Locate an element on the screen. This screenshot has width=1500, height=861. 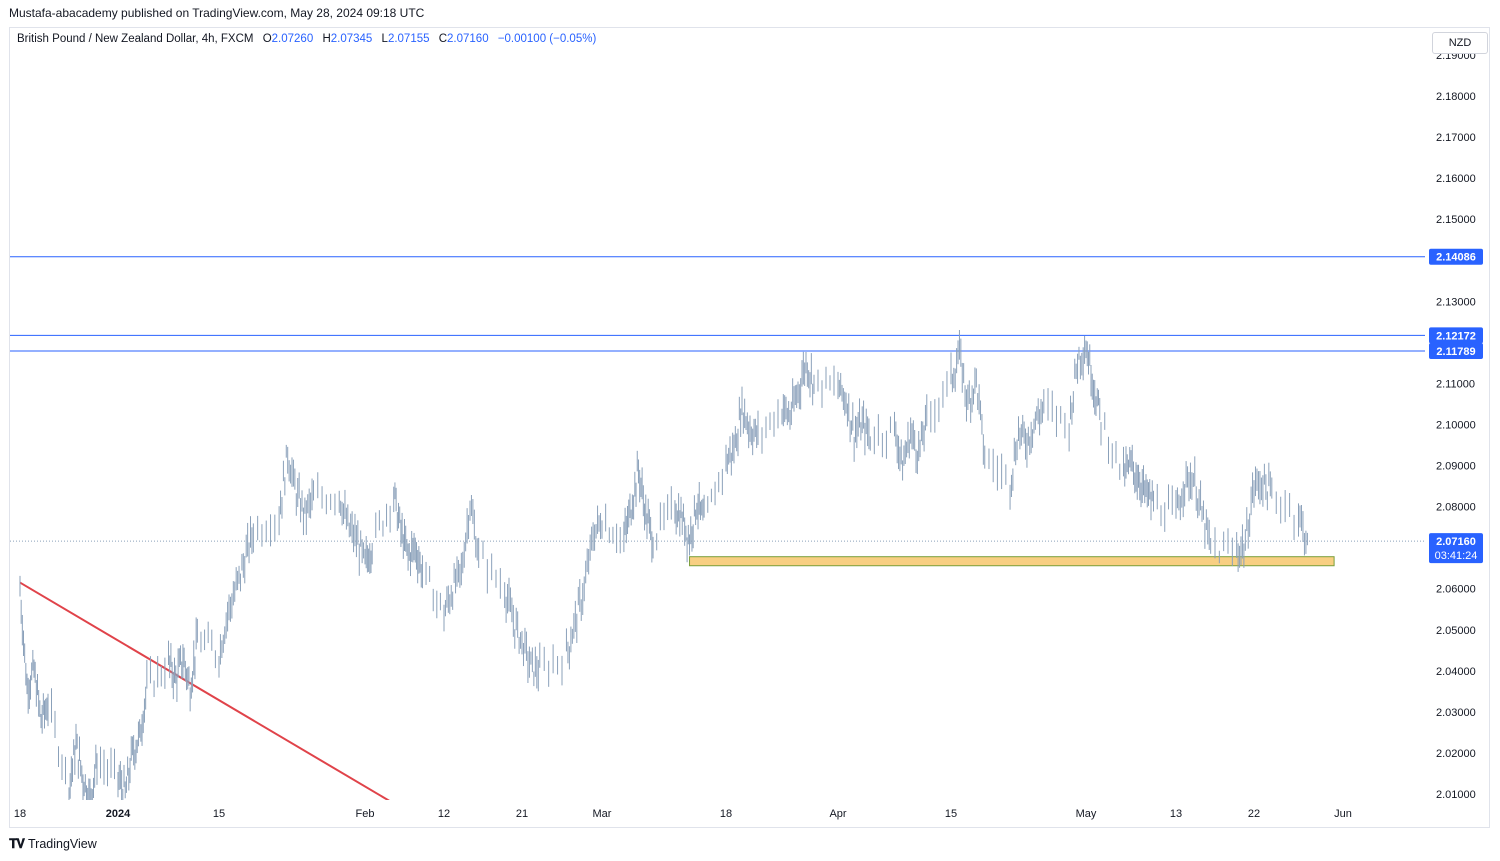
y-tick-label: 2.18000 is located at coordinates (1456, 97).